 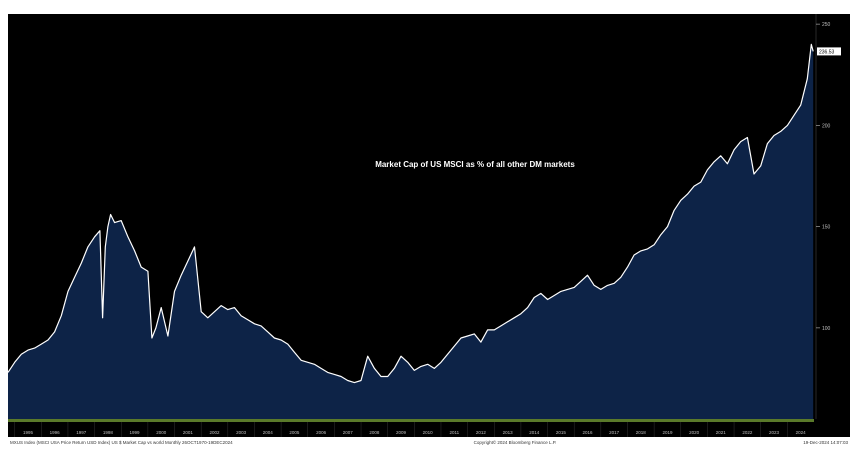 What do you see at coordinates (801, 432) in the screenshot?
I see `x-tick-label: 2024` at bounding box center [801, 432].